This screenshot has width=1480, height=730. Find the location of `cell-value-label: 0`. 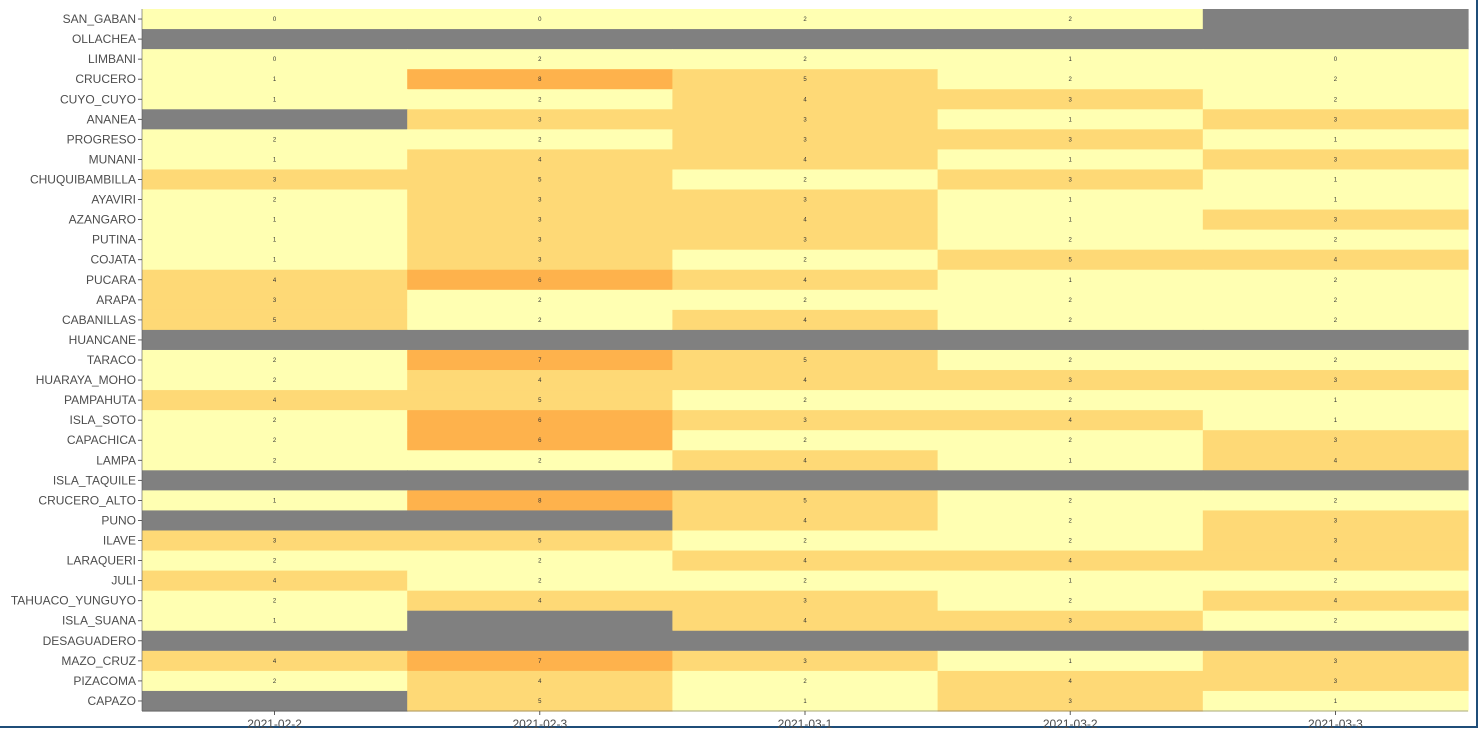

cell-value-label: 0 is located at coordinates (275, 60).